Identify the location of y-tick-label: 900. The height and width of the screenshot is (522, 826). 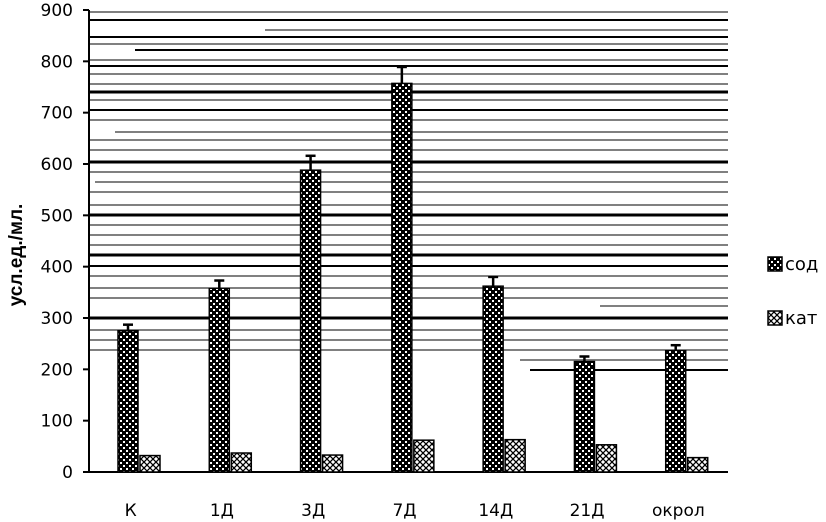
(57, 11).